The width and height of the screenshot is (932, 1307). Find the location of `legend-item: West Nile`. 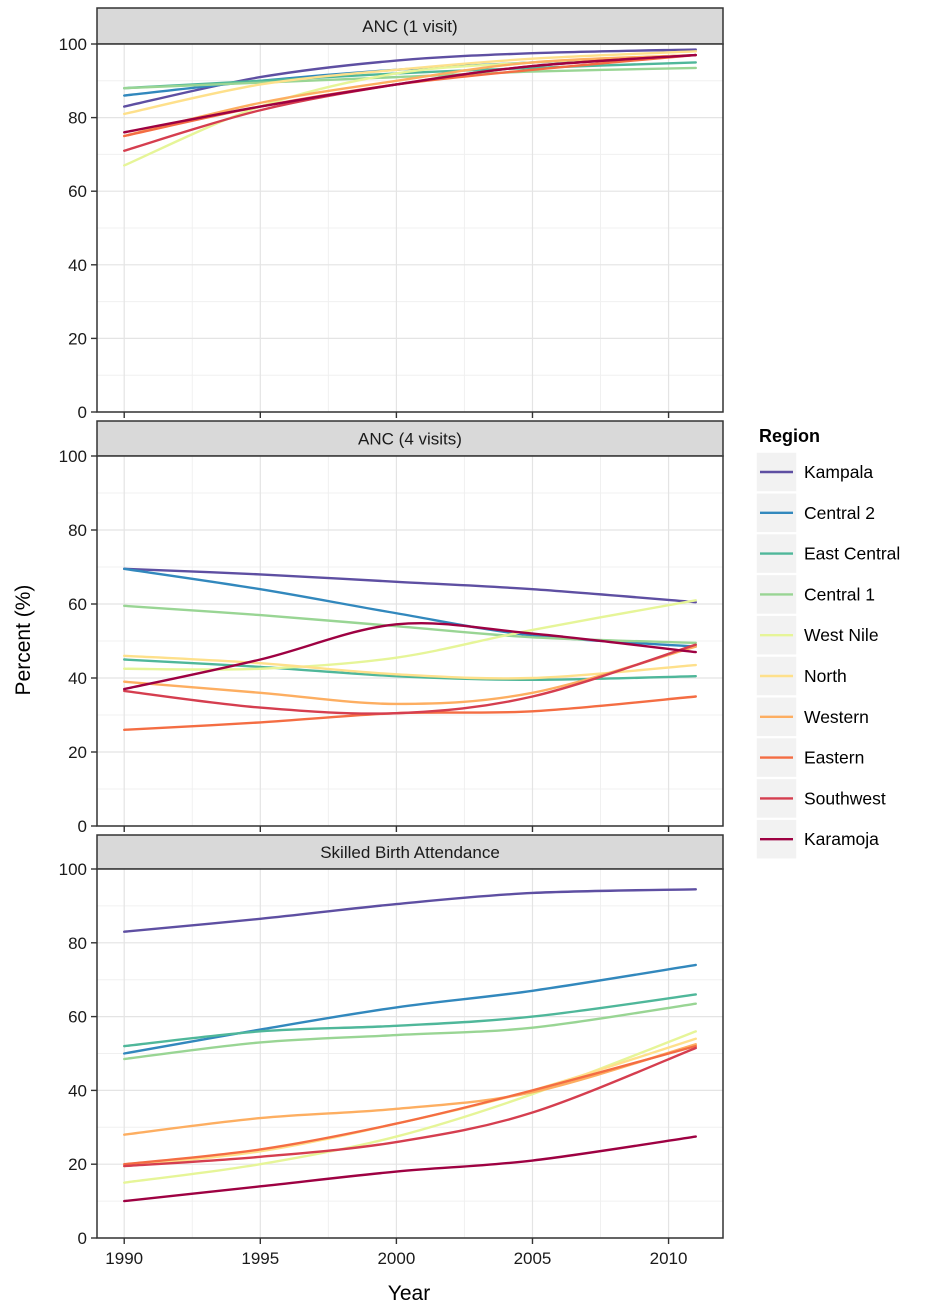

legend-item: West Nile is located at coordinates (817, 635).